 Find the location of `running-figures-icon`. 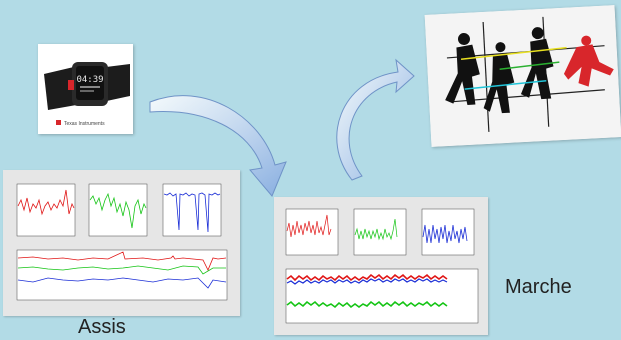

running-figures-icon is located at coordinates (522, 76).